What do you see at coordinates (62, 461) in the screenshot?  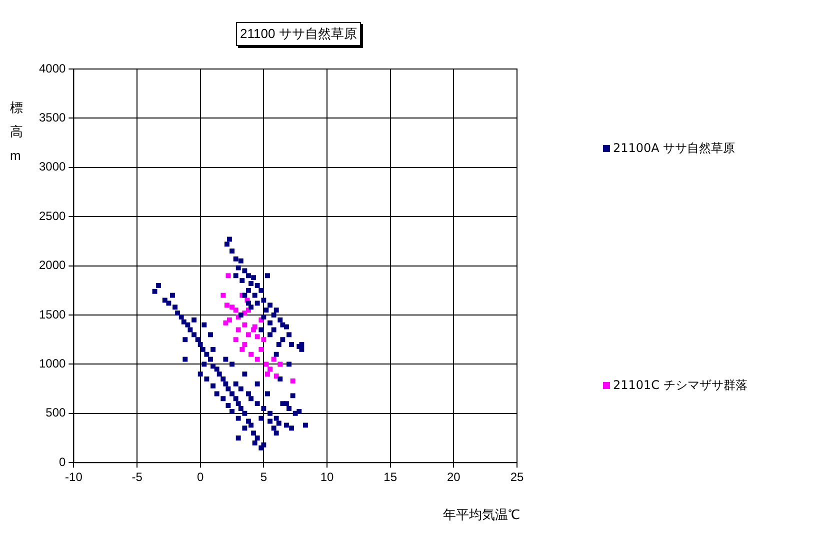 I see `y-tick-label: 0` at bounding box center [62, 461].